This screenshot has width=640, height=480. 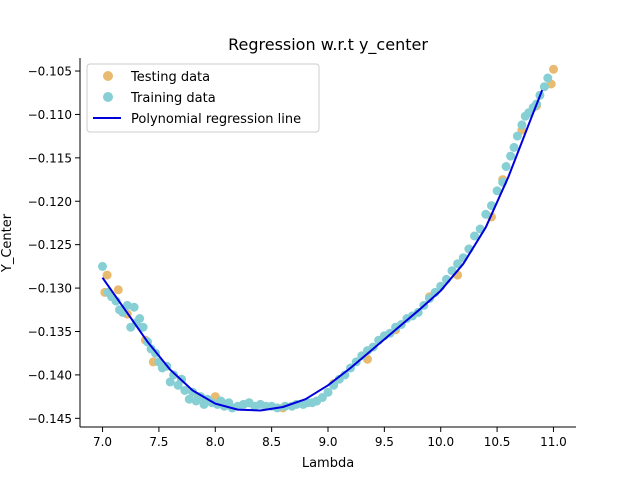 What do you see at coordinates (553, 442) in the screenshot?
I see `x-tick-label: 11.0` at bounding box center [553, 442].